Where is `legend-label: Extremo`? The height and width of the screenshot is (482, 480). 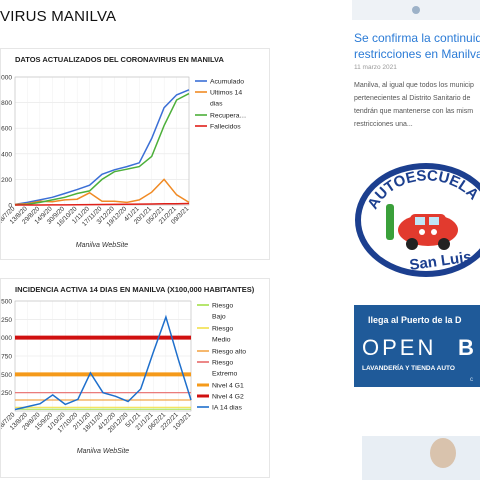 legend-label: Extremo is located at coordinates (225, 374).